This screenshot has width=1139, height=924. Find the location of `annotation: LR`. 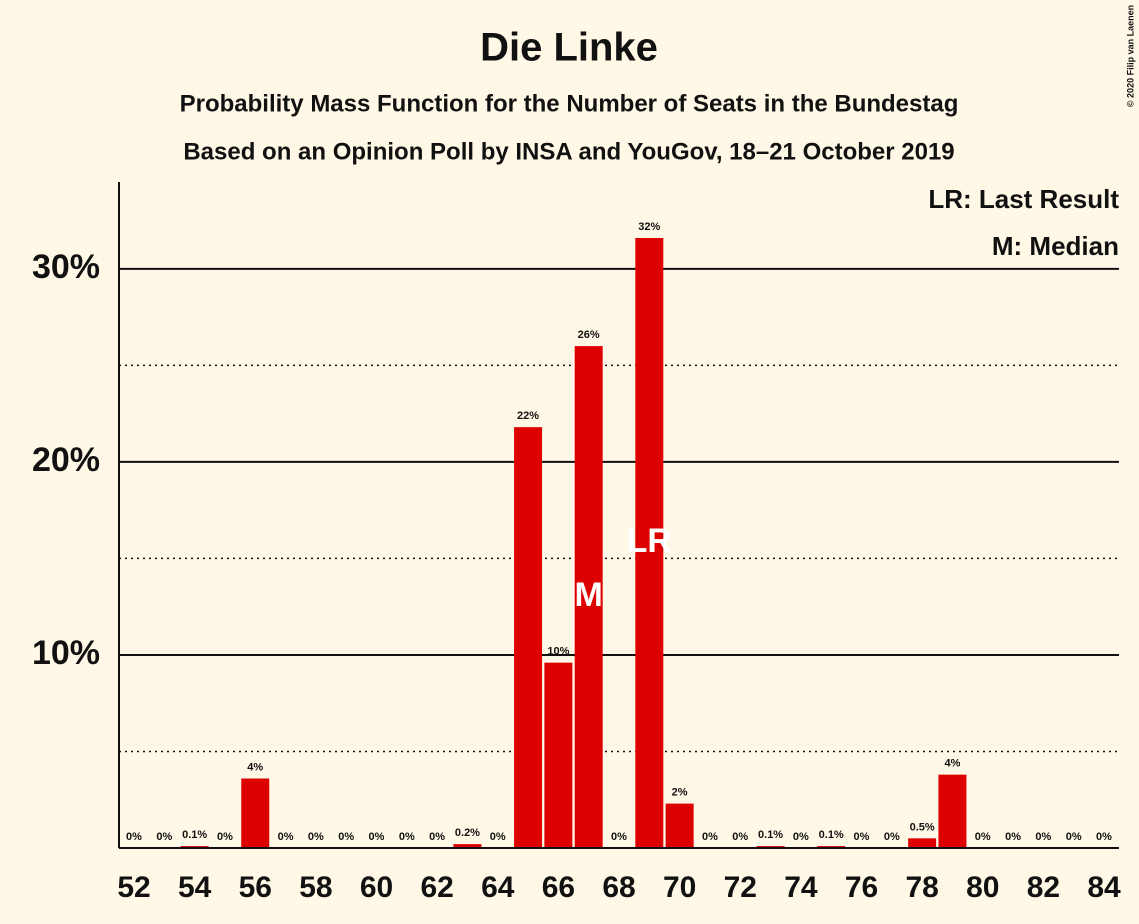

annotation: LR is located at coordinates (649, 541).